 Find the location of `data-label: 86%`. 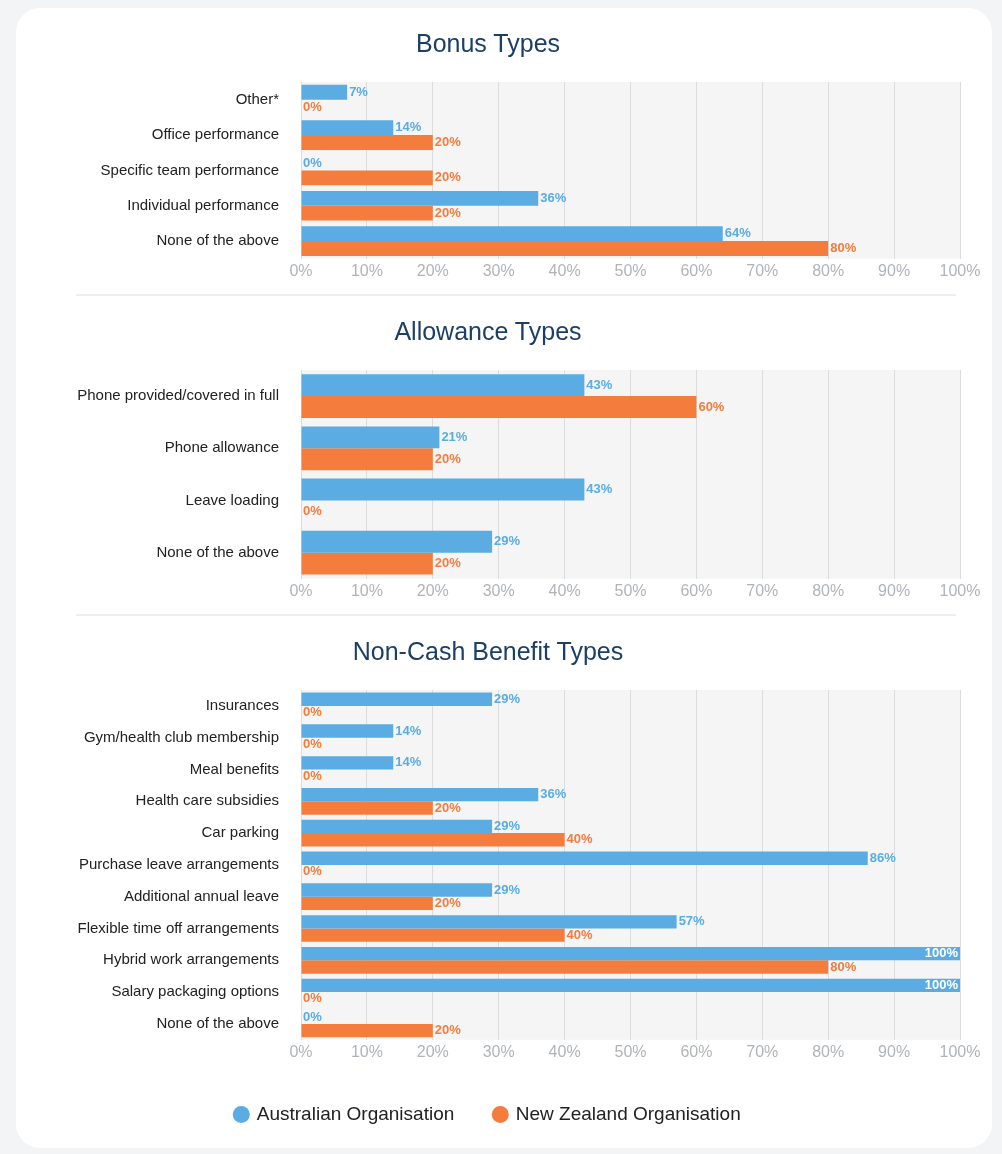

data-label: 86% is located at coordinates (883, 857).